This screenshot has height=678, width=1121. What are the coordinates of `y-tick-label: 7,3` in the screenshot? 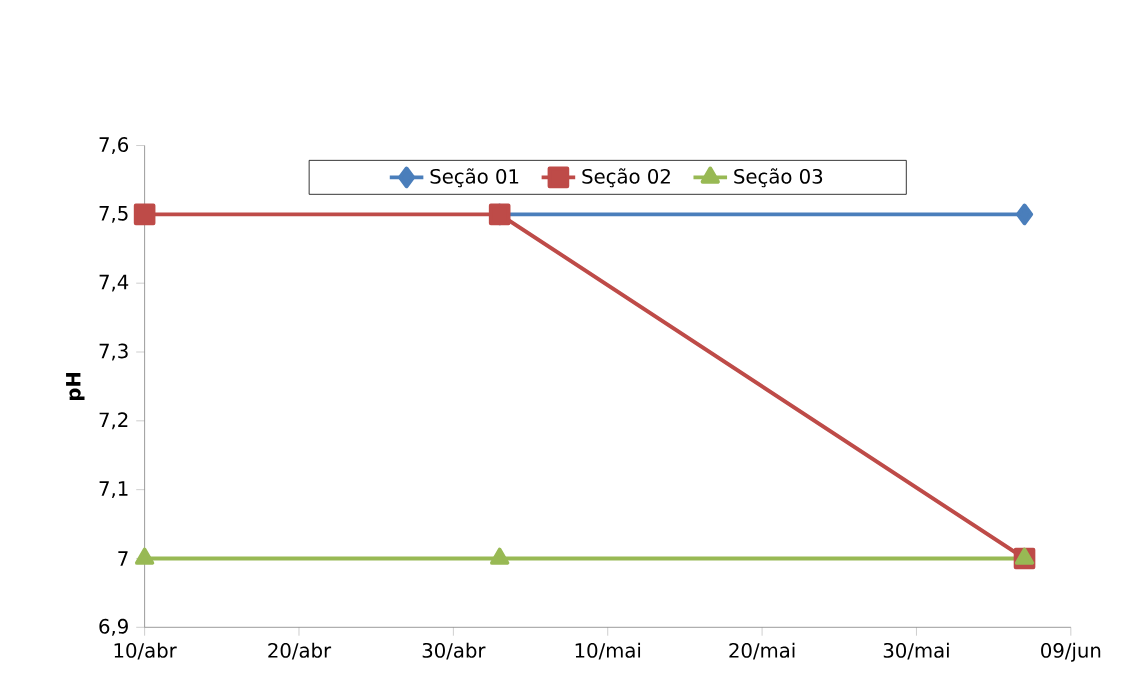 It's located at (113, 352).